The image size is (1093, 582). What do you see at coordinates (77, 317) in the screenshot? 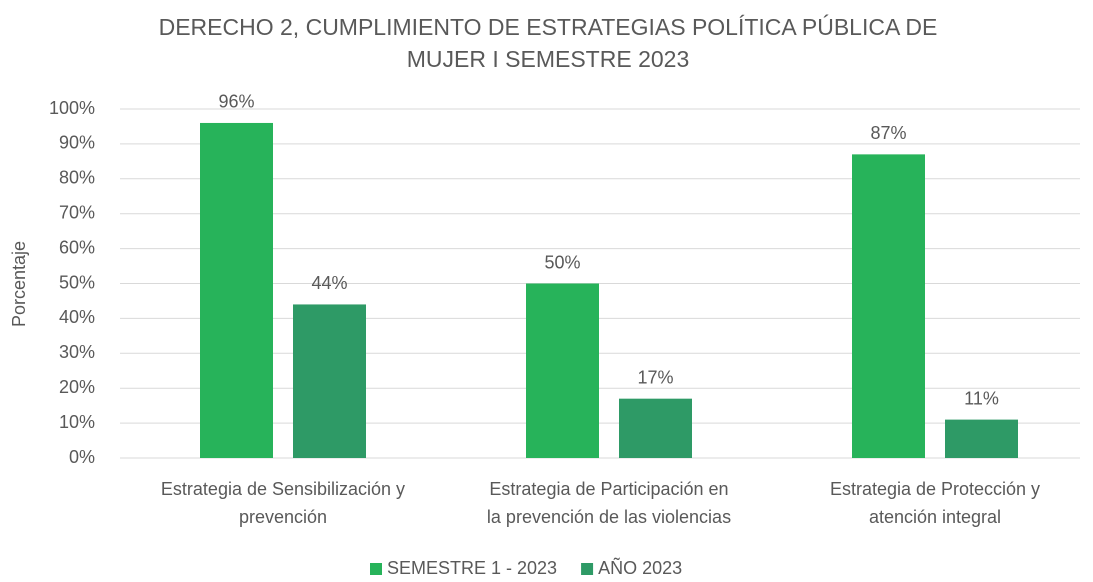
I see `y-tick-label: 40%` at bounding box center [77, 317].